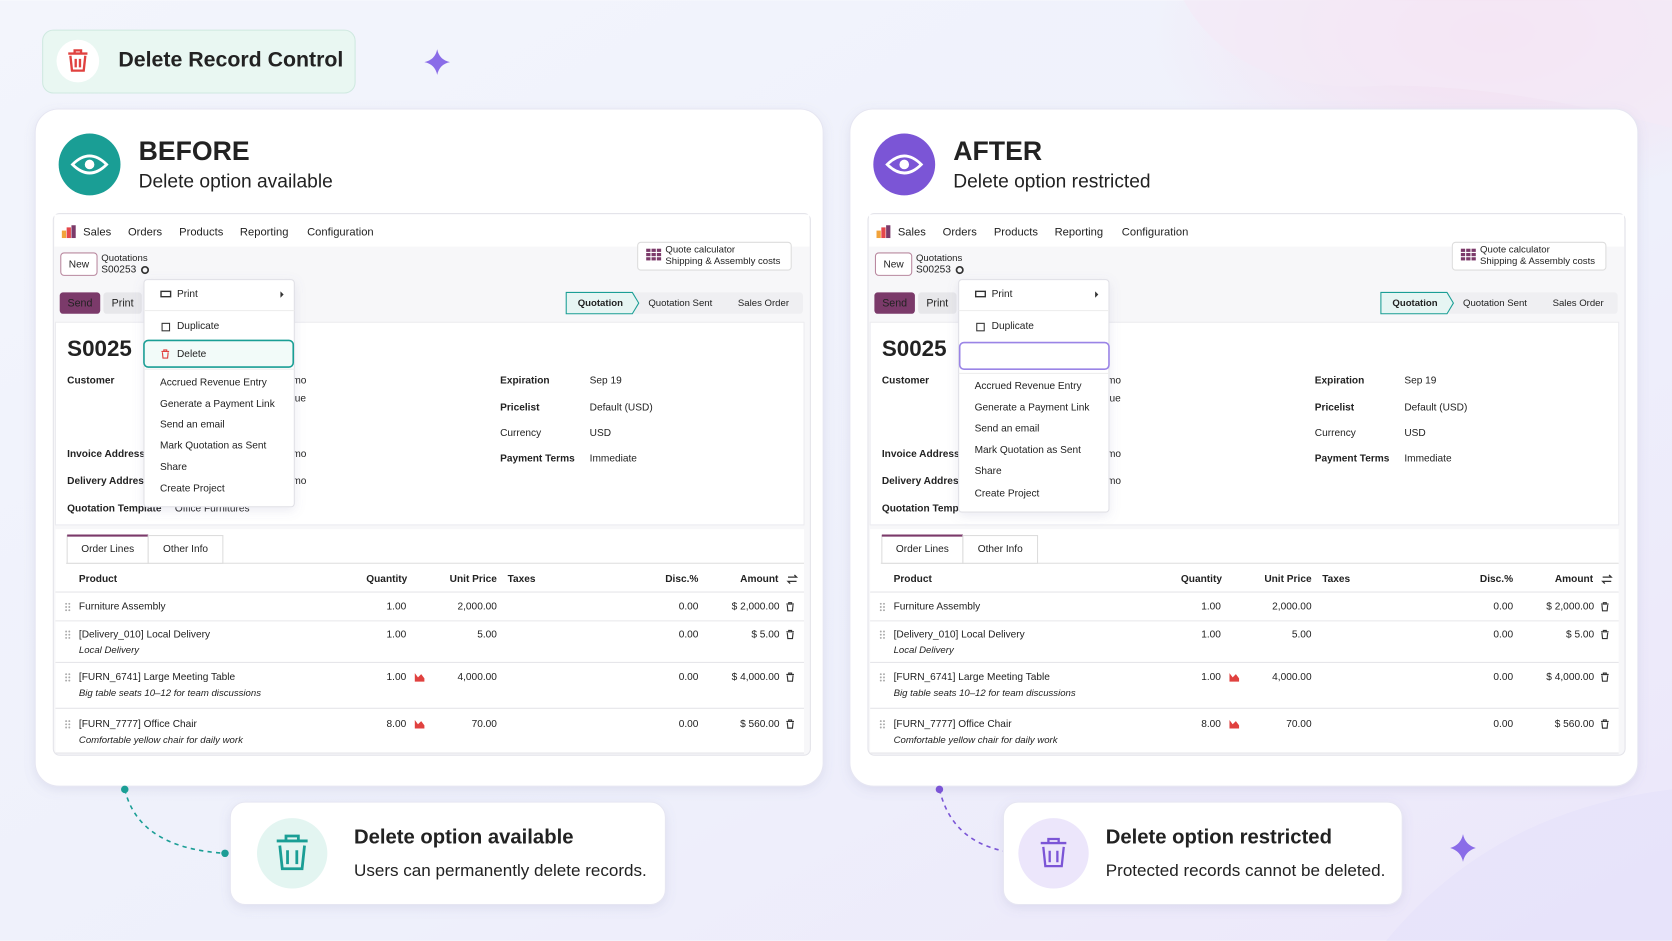 The image size is (1672, 941). What do you see at coordinates (173, 467) in the screenshot?
I see `menu-item: Share` at bounding box center [173, 467].